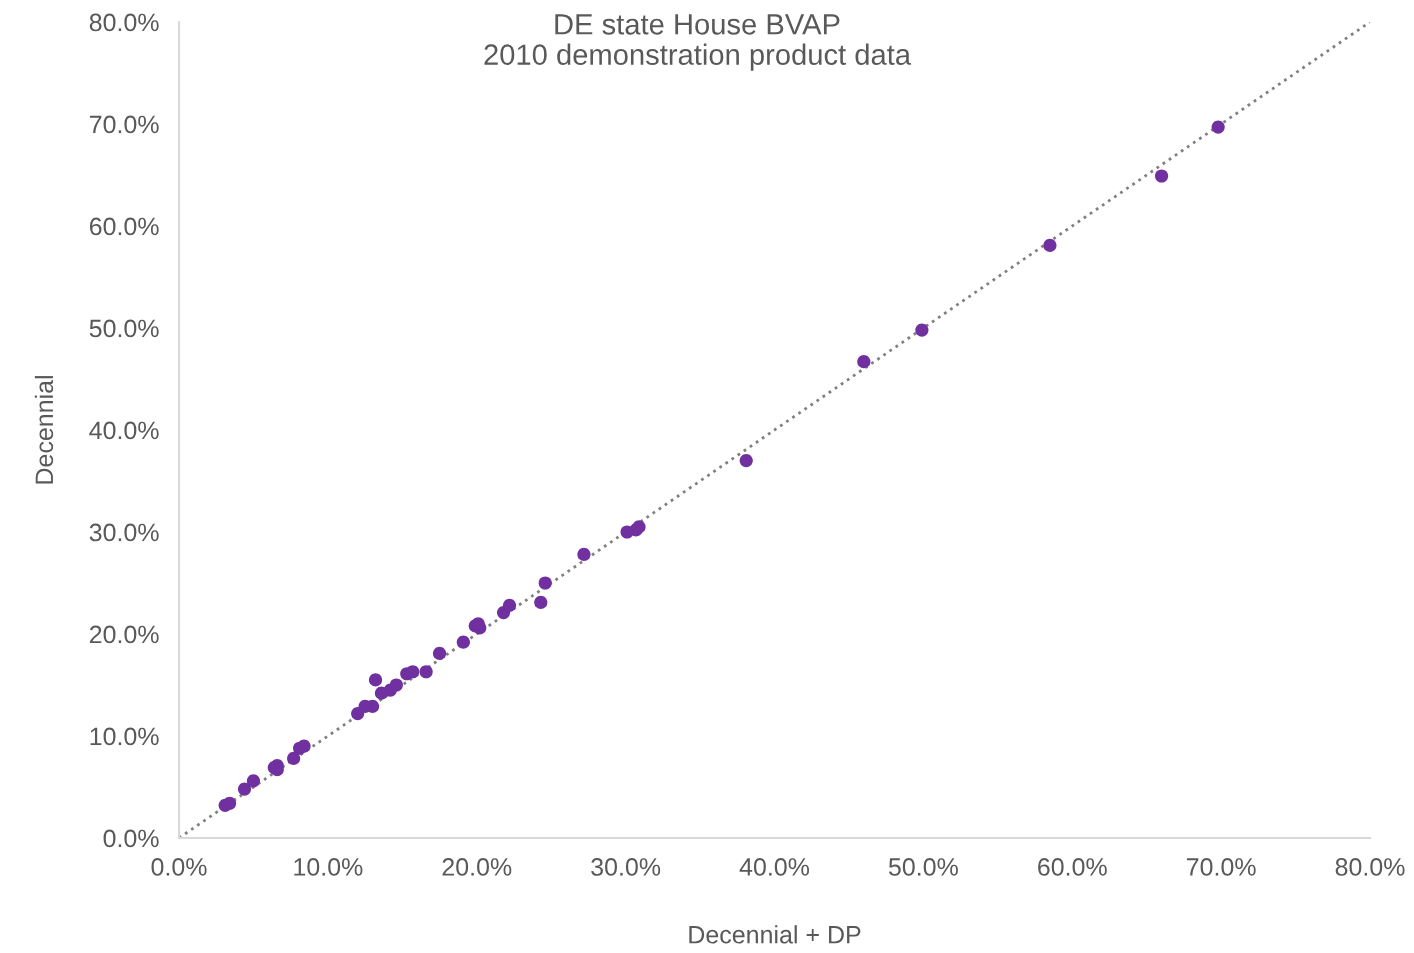  What do you see at coordinates (124, 22) in the screenshot?
I see `y-tick-label: 80.0%` at bounding box center [124, 22].